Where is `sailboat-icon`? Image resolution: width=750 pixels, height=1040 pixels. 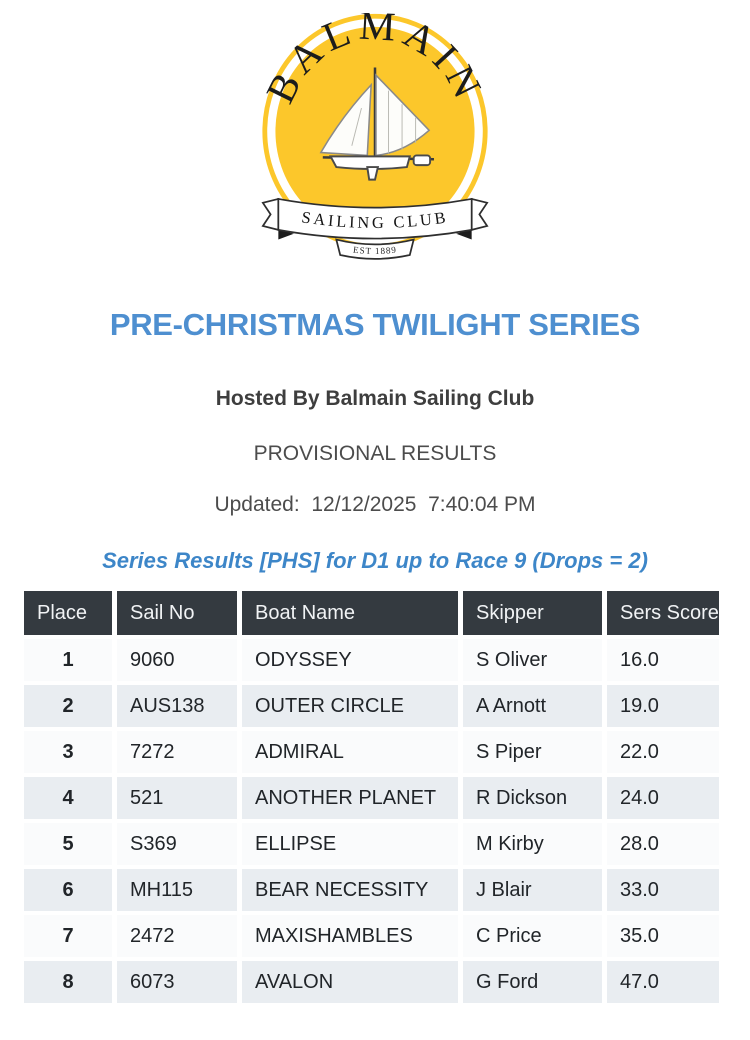 sailboat-icon is located at coordinates (376, 124).